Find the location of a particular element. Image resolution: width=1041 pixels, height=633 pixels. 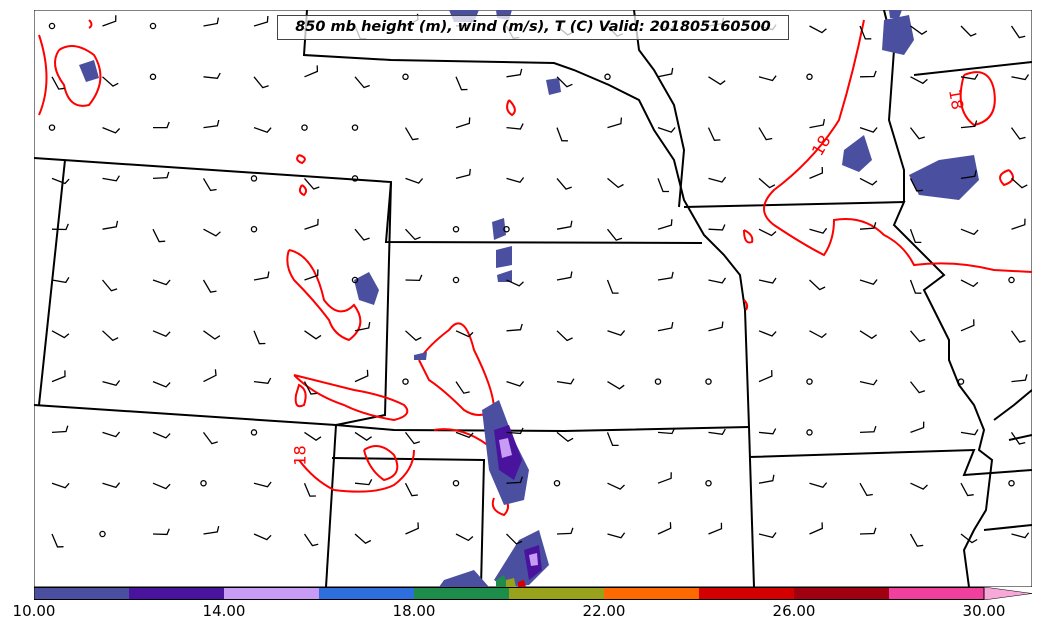

colorbar-outline is located at coordinates (509, 593).